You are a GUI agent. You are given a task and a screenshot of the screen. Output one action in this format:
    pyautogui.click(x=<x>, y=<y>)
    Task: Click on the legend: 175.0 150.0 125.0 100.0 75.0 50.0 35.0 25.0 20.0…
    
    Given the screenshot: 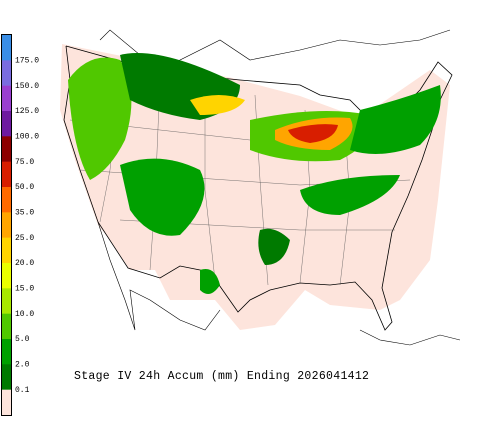 What is the action you would take?
    pyautogui.click(x=20, y=225)
    